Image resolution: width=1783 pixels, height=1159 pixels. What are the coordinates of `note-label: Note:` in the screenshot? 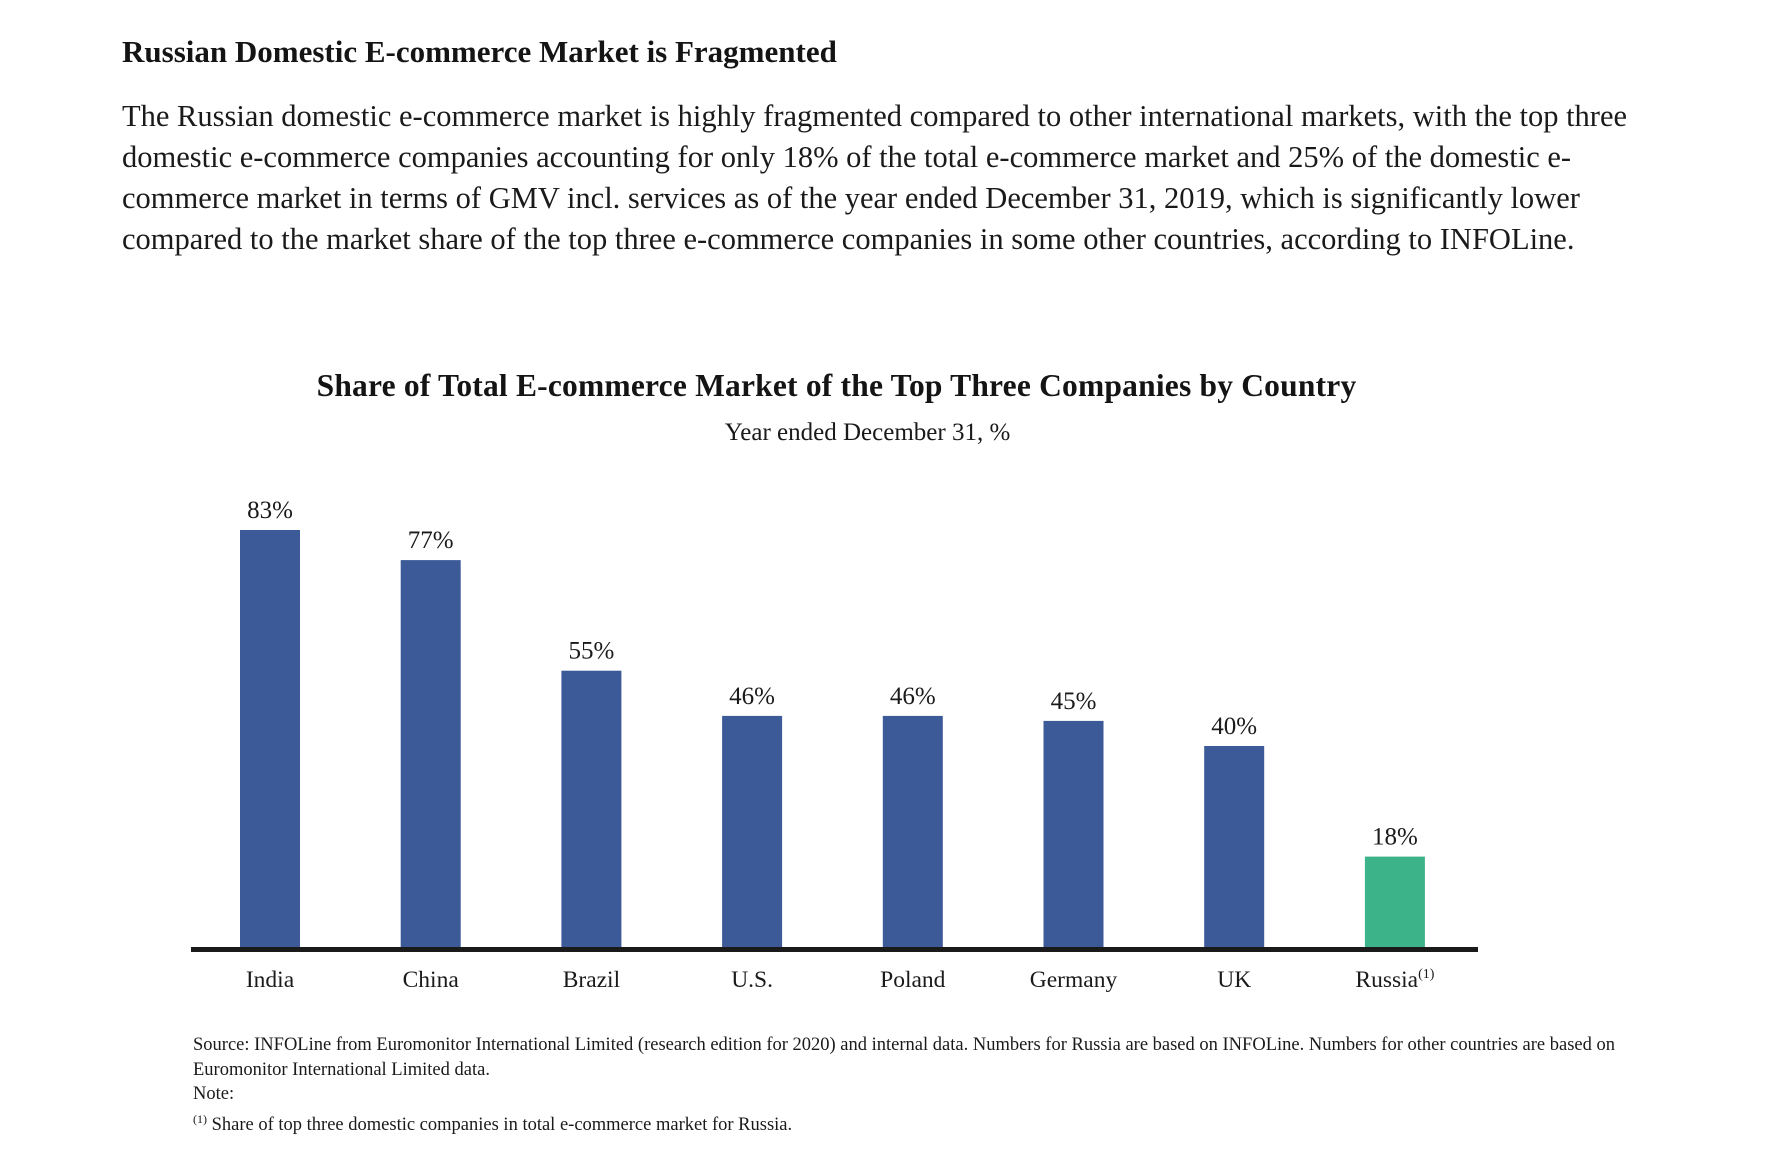 It's located at (214, 1094).